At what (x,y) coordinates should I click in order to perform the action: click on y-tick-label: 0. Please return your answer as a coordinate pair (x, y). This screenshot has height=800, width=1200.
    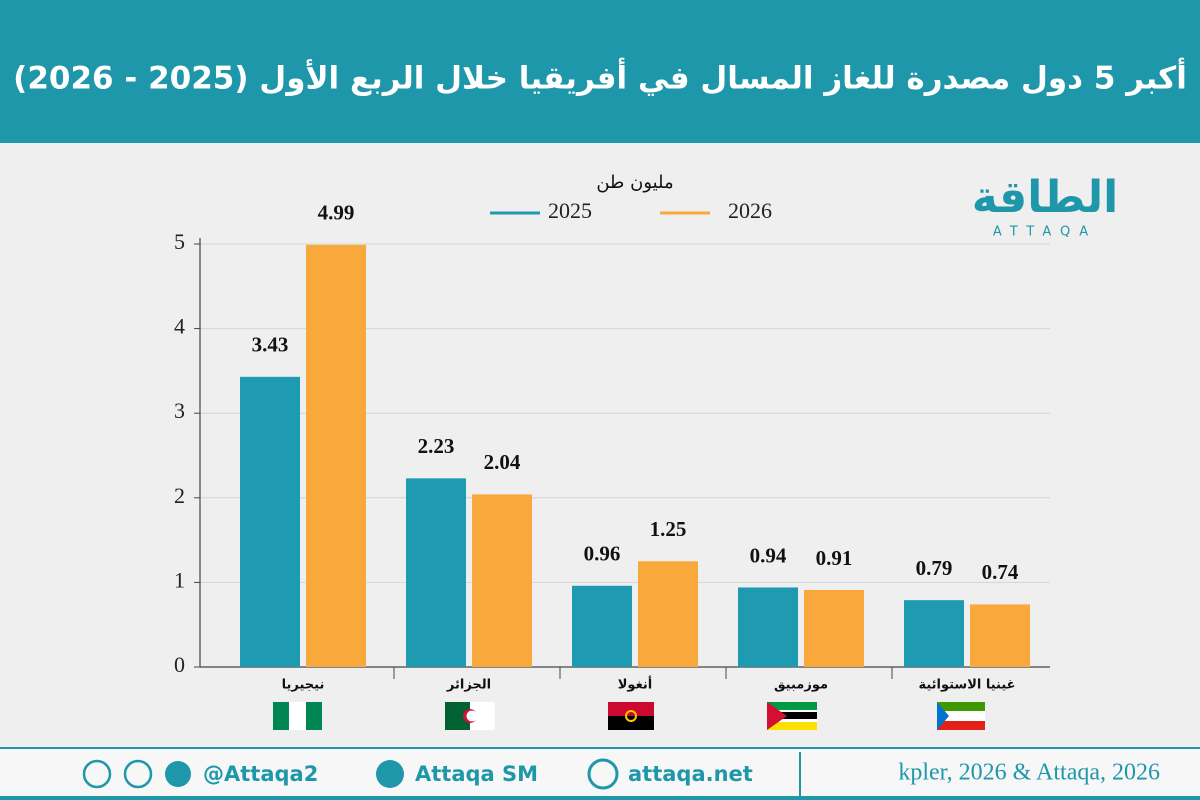
    Looking at the image, I should click on (179, 664).